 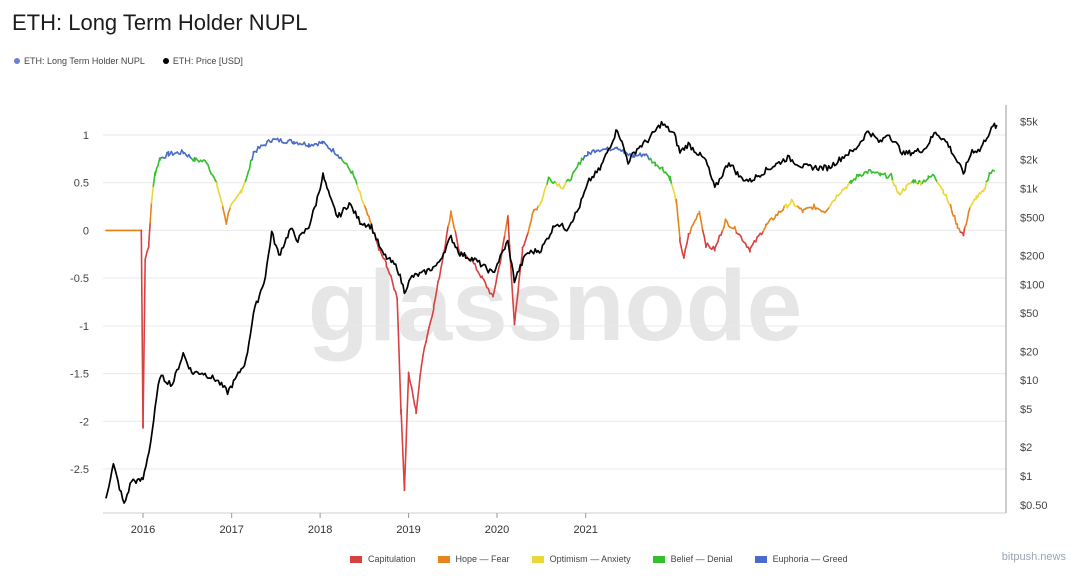 I want to click on legend-item-price: ETH: Price [USD], so click(x=202, y=61).